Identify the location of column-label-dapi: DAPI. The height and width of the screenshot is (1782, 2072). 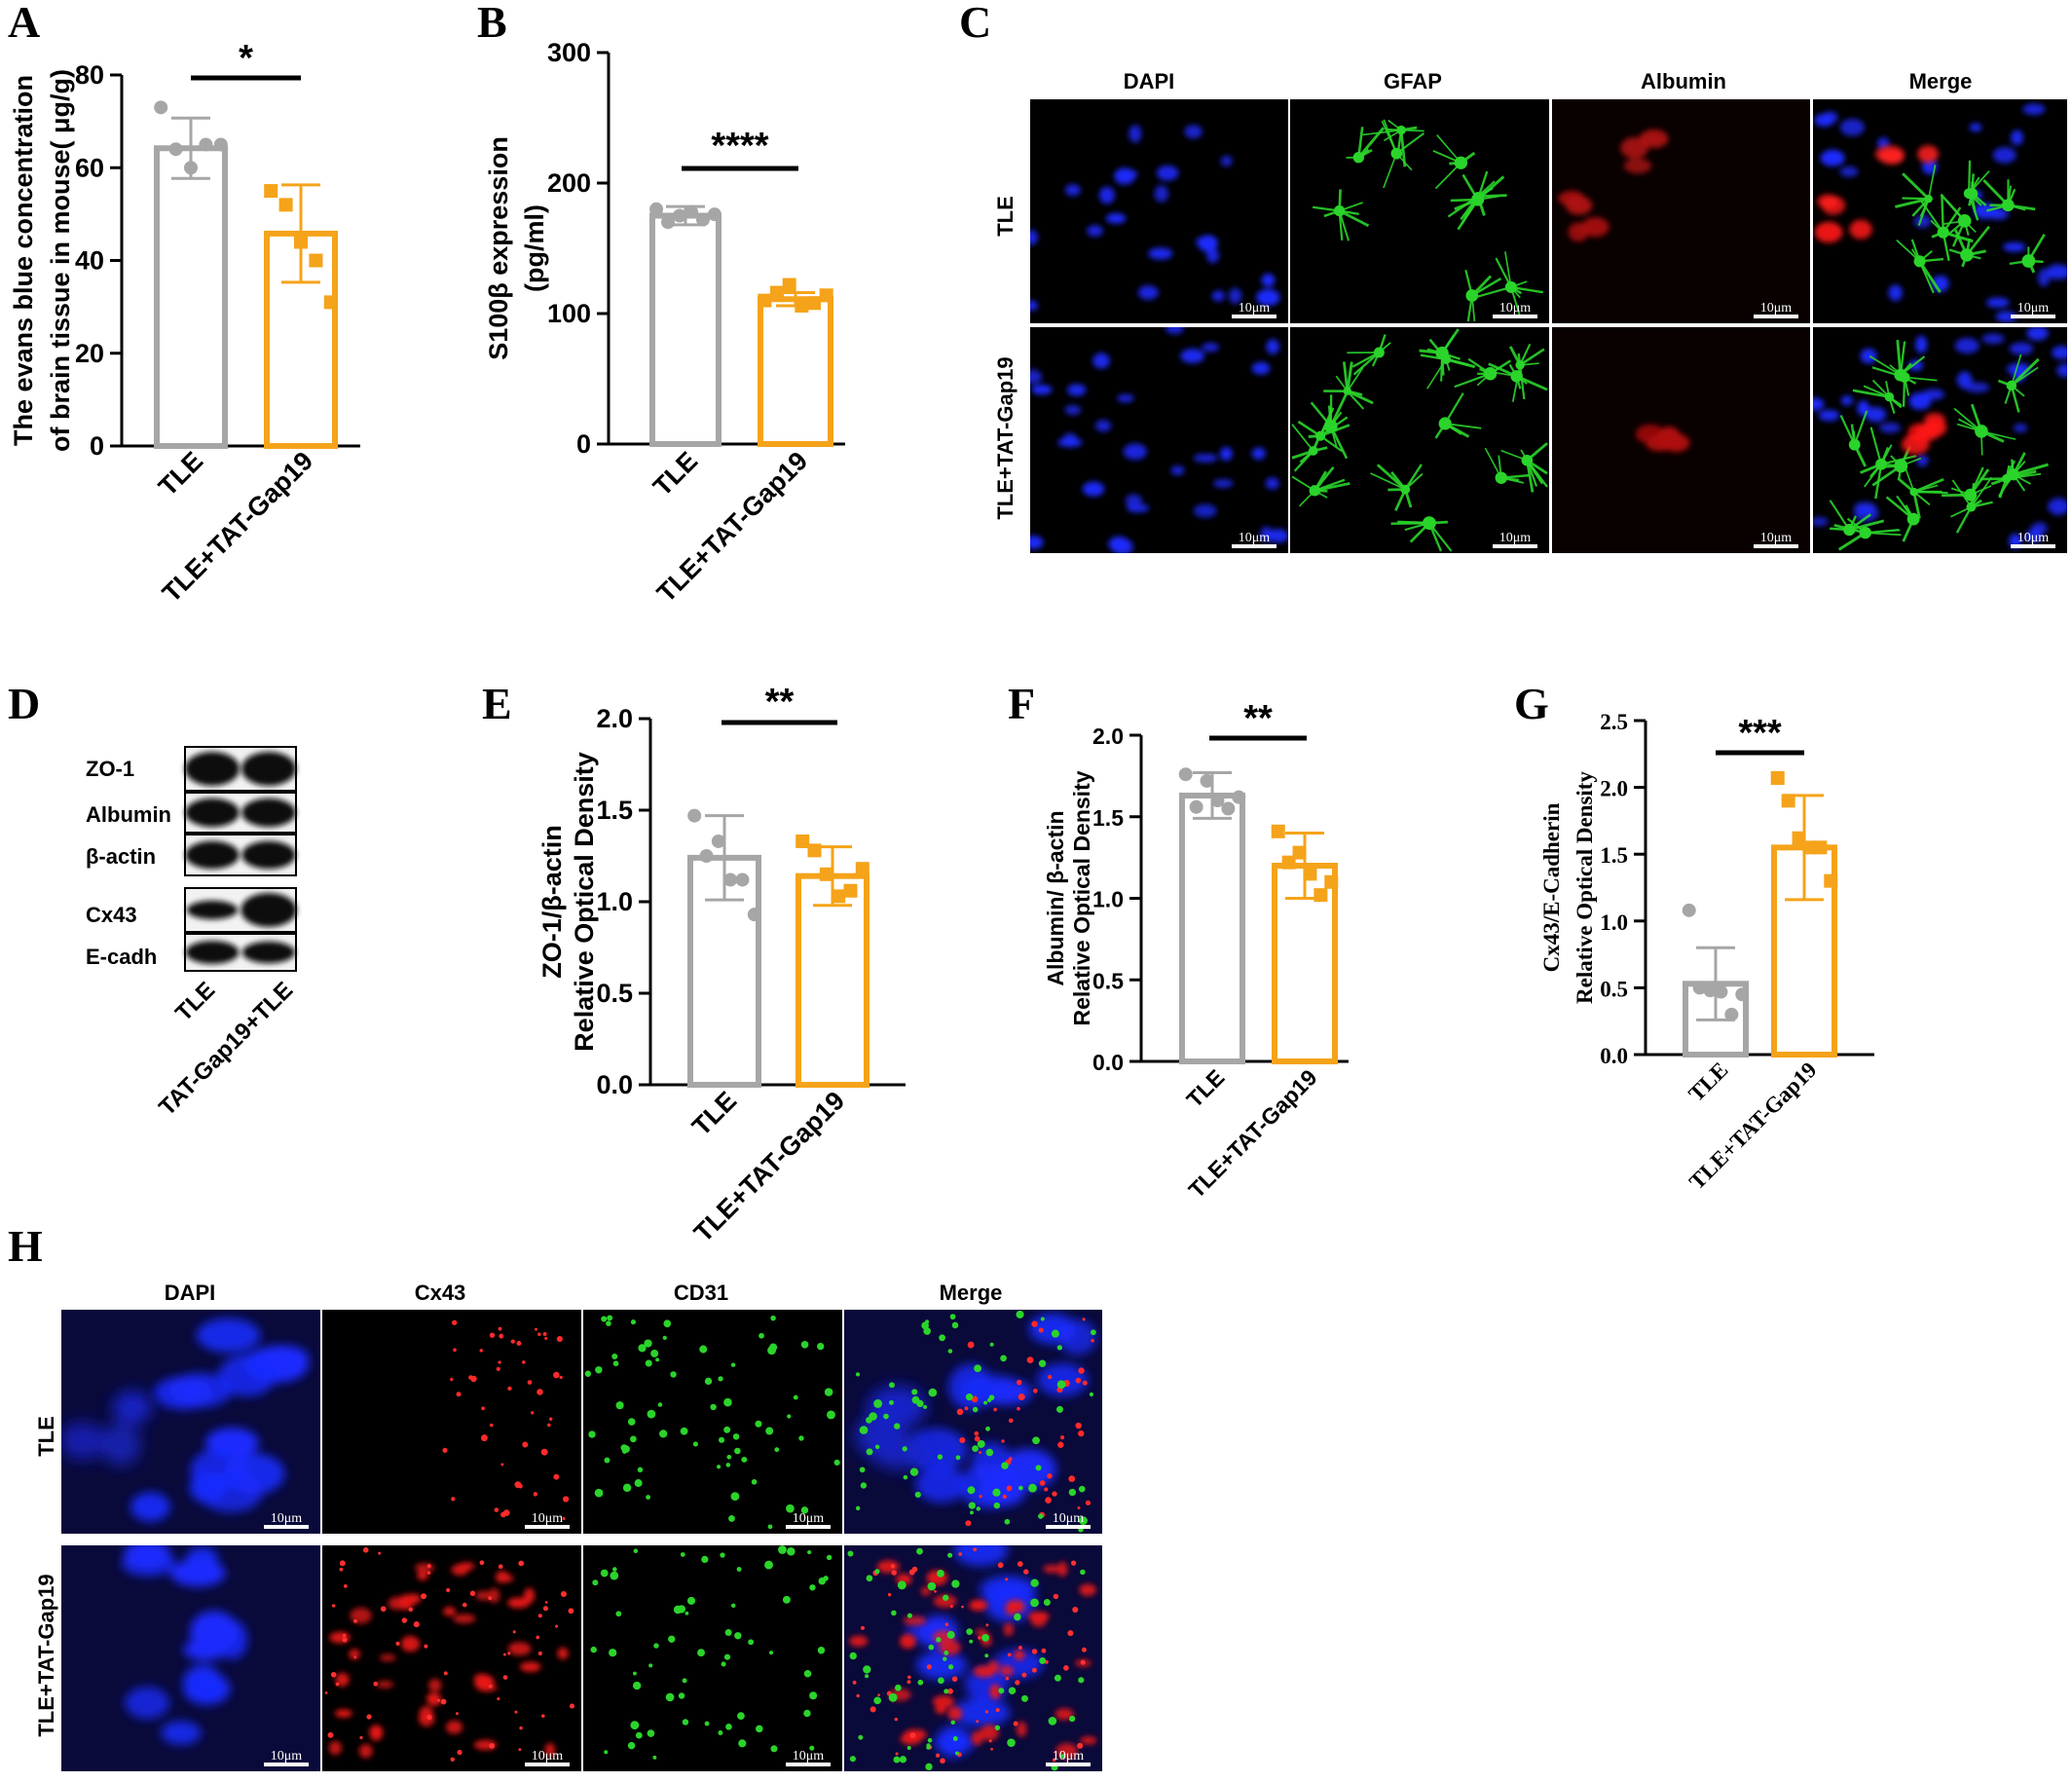
(1149, 81).